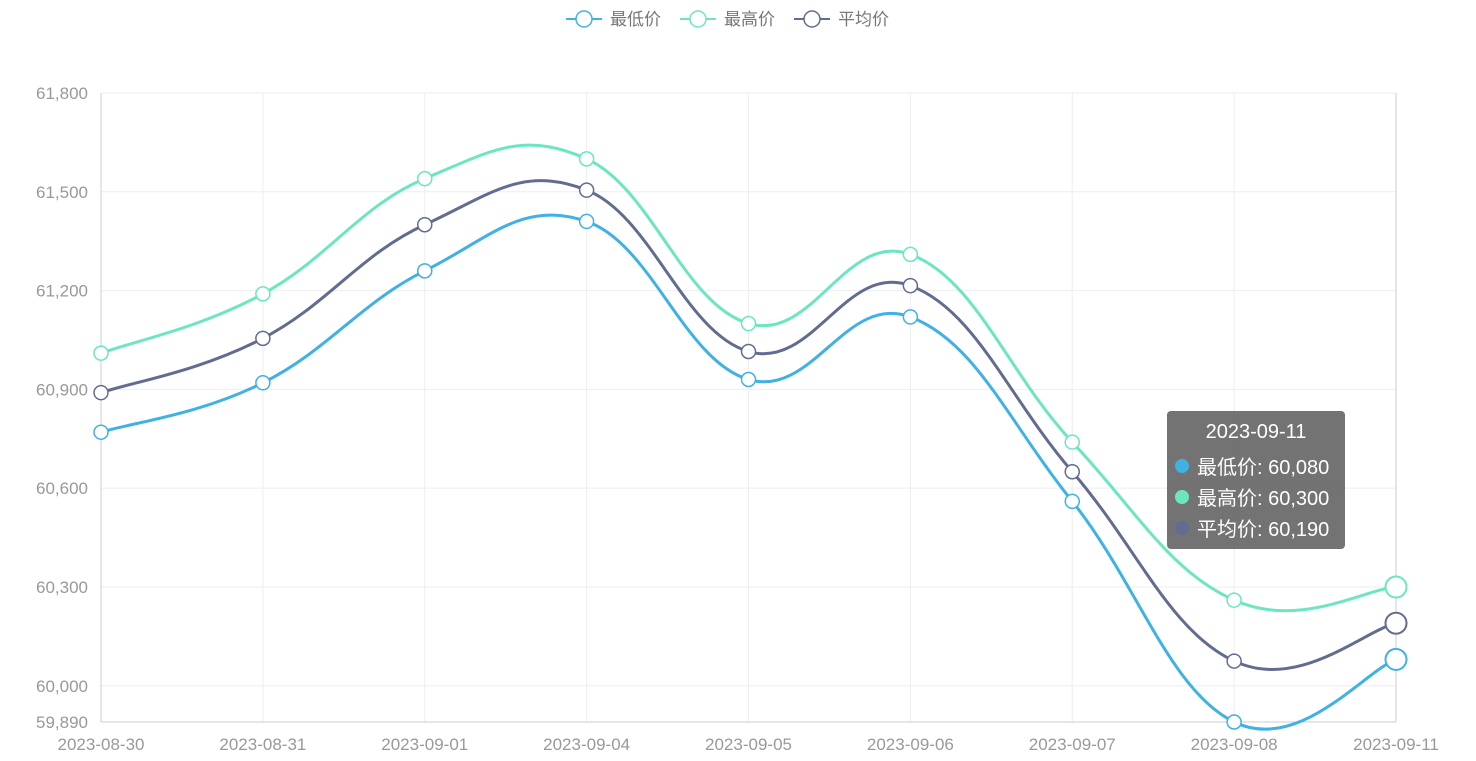 The height and width of the screenshot is (761, 1476). Describe the element at coordinates (1396, 744) in the screenshot. I see `x-tick-label: 2023-09-11` at that location.